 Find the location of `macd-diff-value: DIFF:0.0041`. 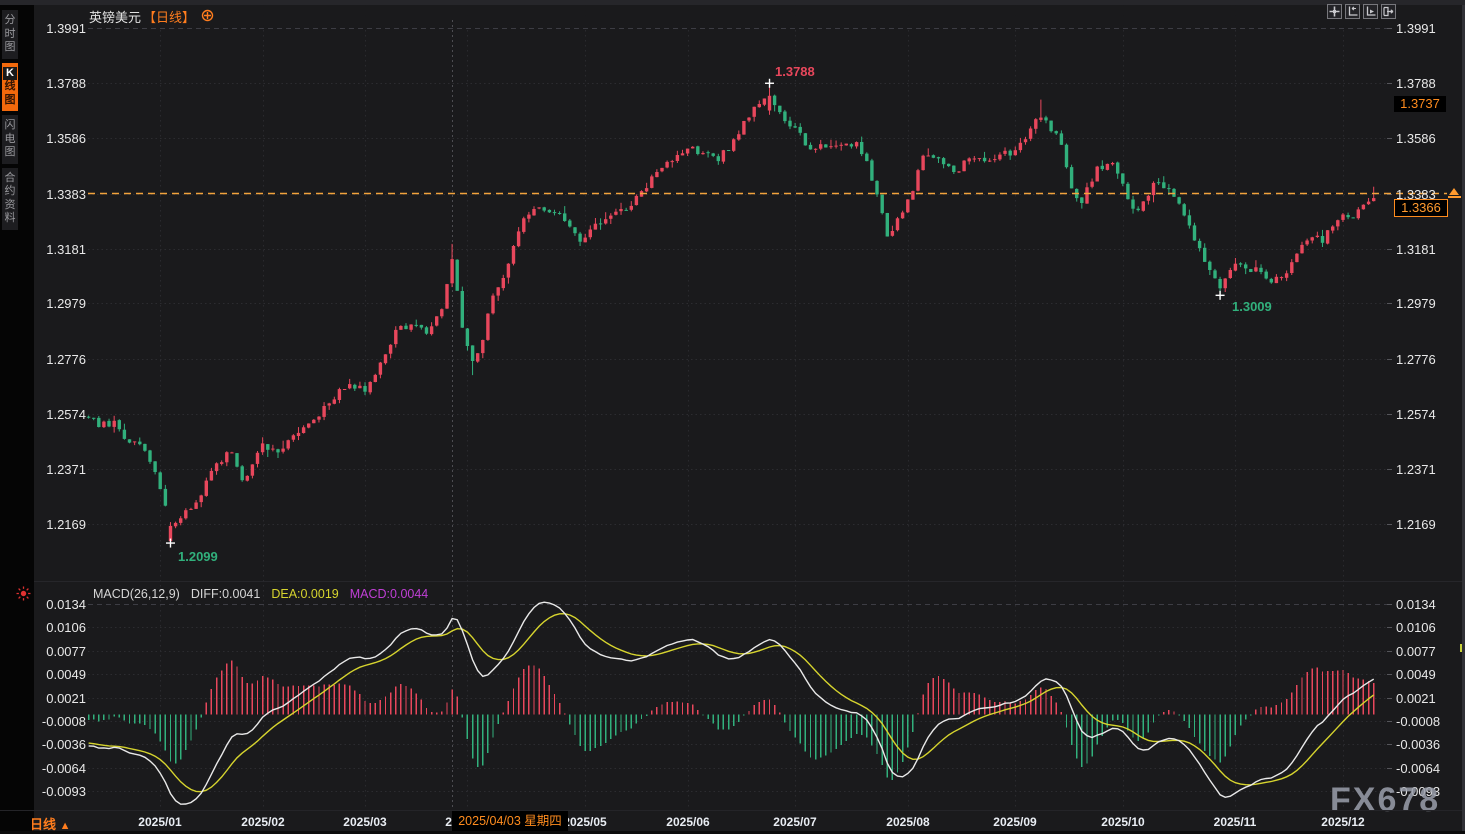

macd-diff-value: DIFF:0.0041 is located at coordinates (225, 594).